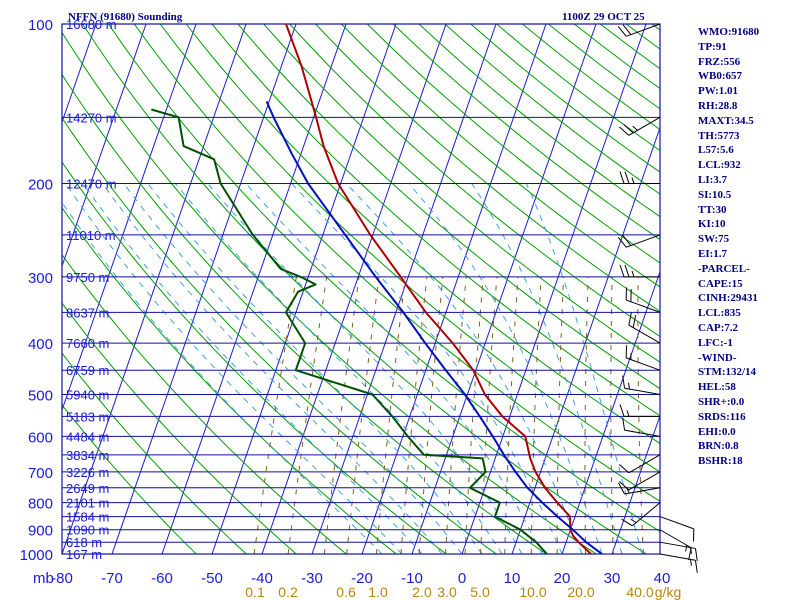 Image resolution: width=800 pixels, height=600 pixels. I want to click on index-item: MAXT:34.5, so click(726, 120).